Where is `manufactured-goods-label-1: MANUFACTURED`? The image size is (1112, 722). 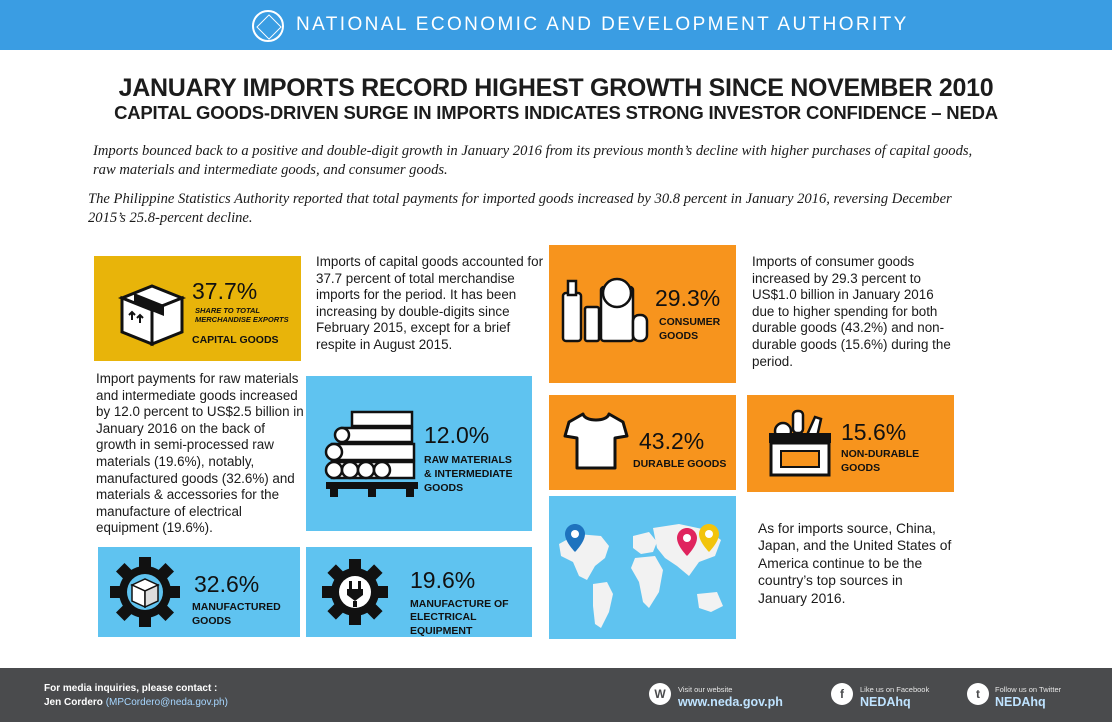
manufactured-goods-label-1: MANUFACTURED is located at coordinates (236, 607).